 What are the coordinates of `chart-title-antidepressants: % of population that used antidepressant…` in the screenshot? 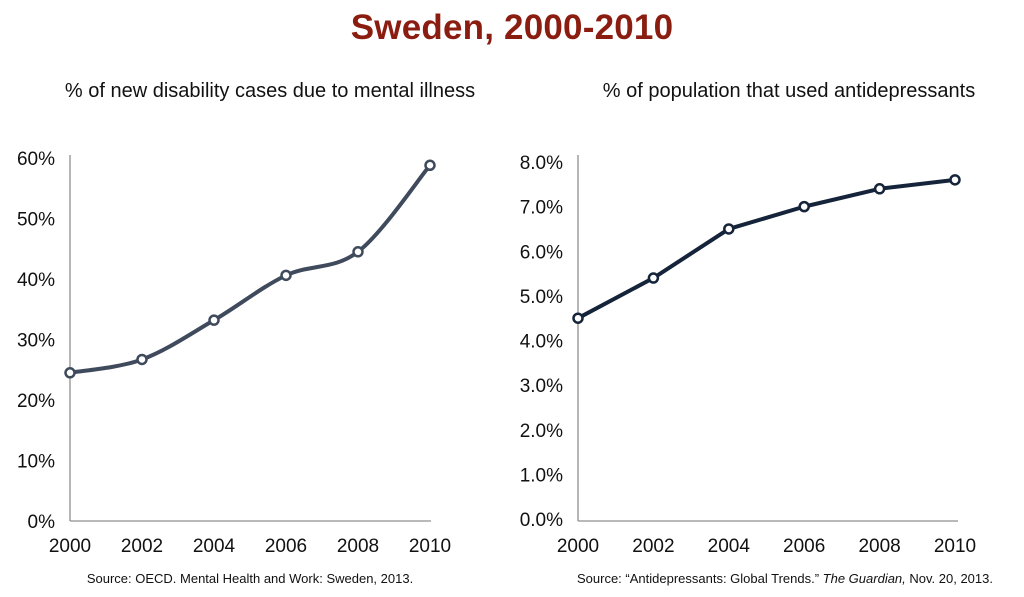 It's located at (789, 91).